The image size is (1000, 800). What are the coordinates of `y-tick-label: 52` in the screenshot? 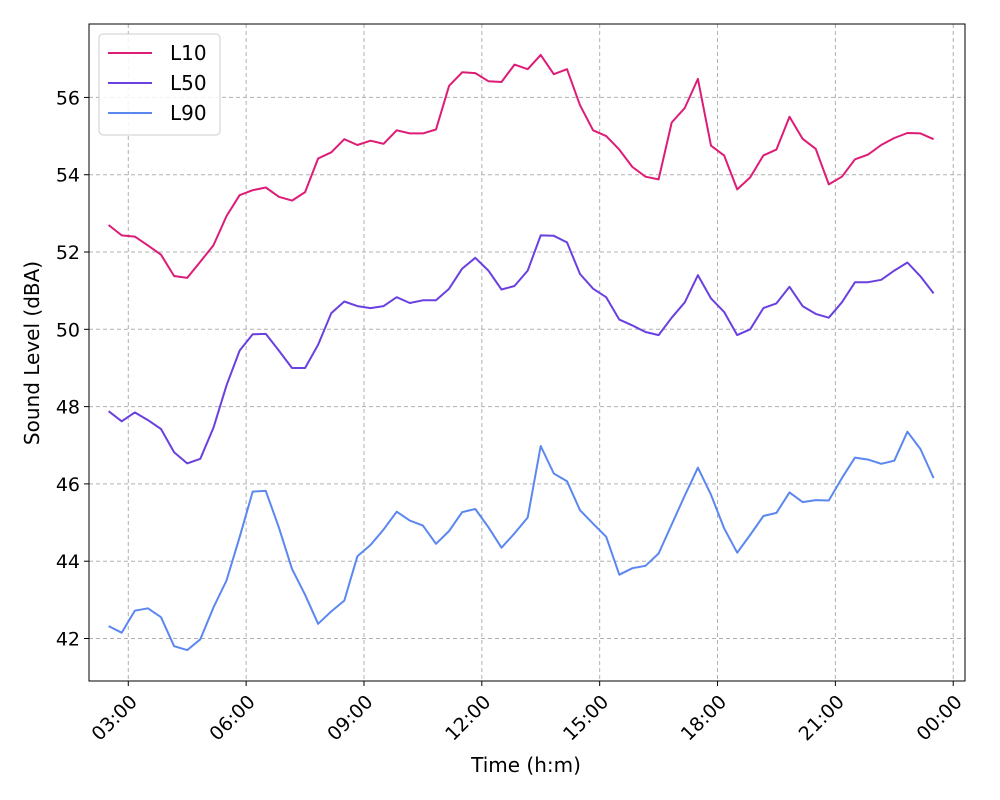 It's located at (68, 253).